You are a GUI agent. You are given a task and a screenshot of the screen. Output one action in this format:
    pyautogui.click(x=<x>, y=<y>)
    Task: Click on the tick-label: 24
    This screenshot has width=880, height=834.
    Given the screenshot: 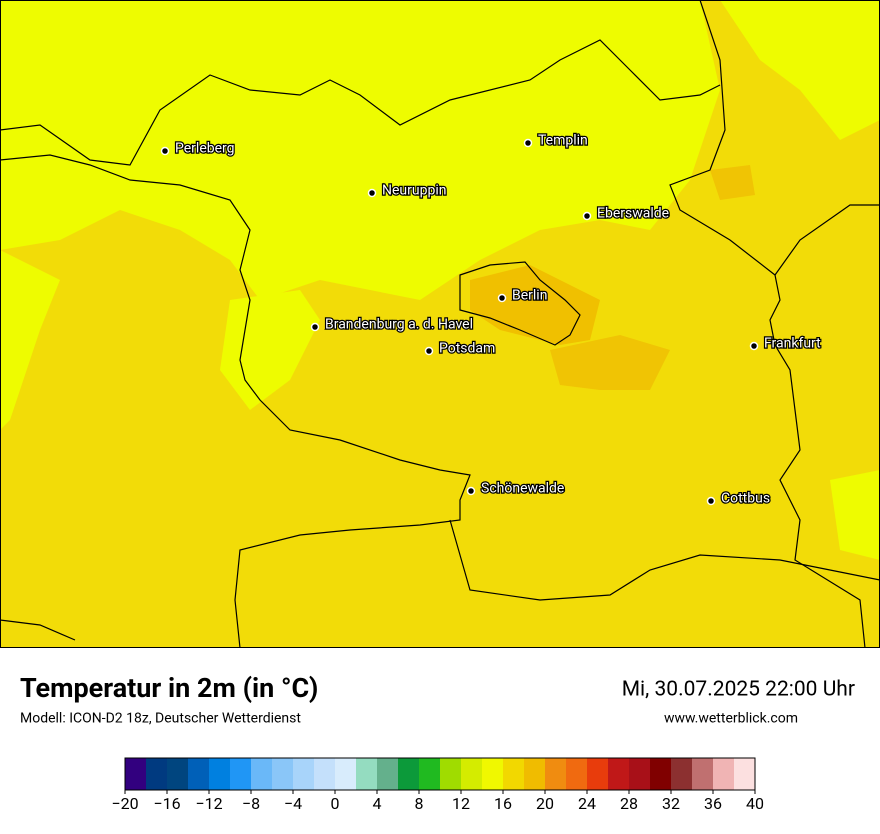 What is the action you would take?
    pyautogui.click(x=587, y=803)
    